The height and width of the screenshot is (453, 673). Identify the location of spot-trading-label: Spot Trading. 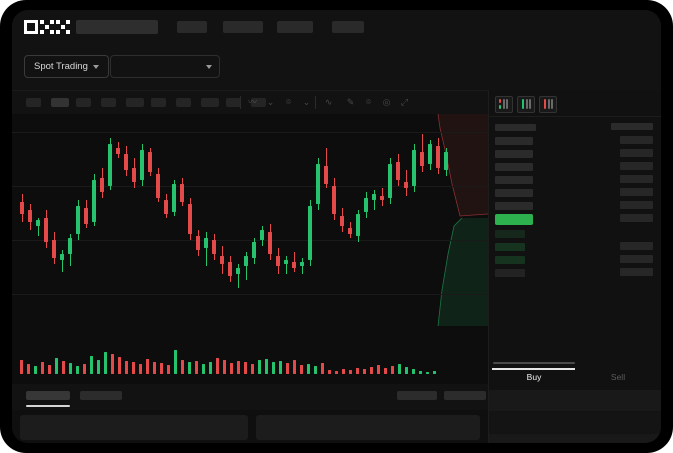
(61, 66).